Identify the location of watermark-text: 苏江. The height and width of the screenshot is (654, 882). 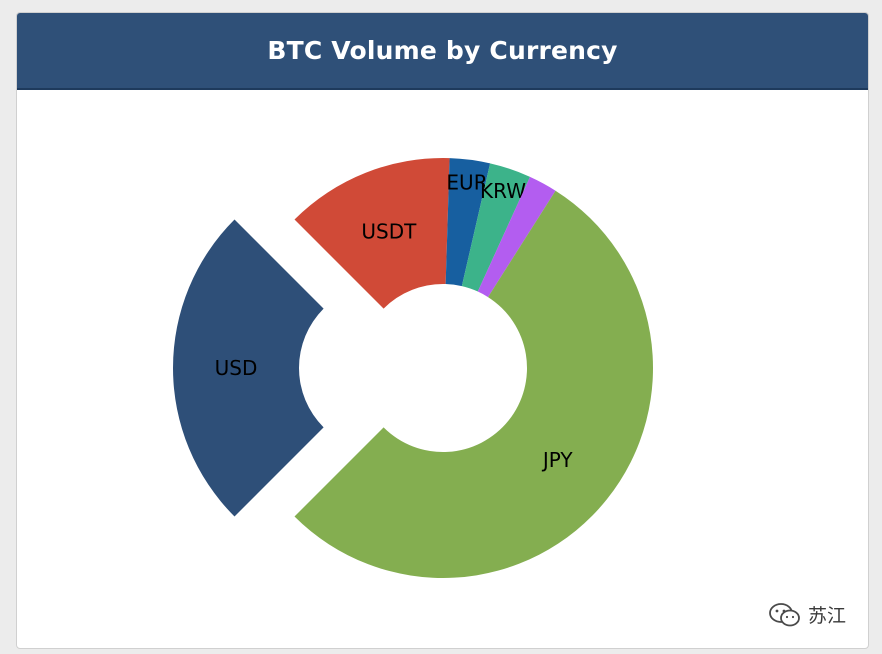
(827, 616).